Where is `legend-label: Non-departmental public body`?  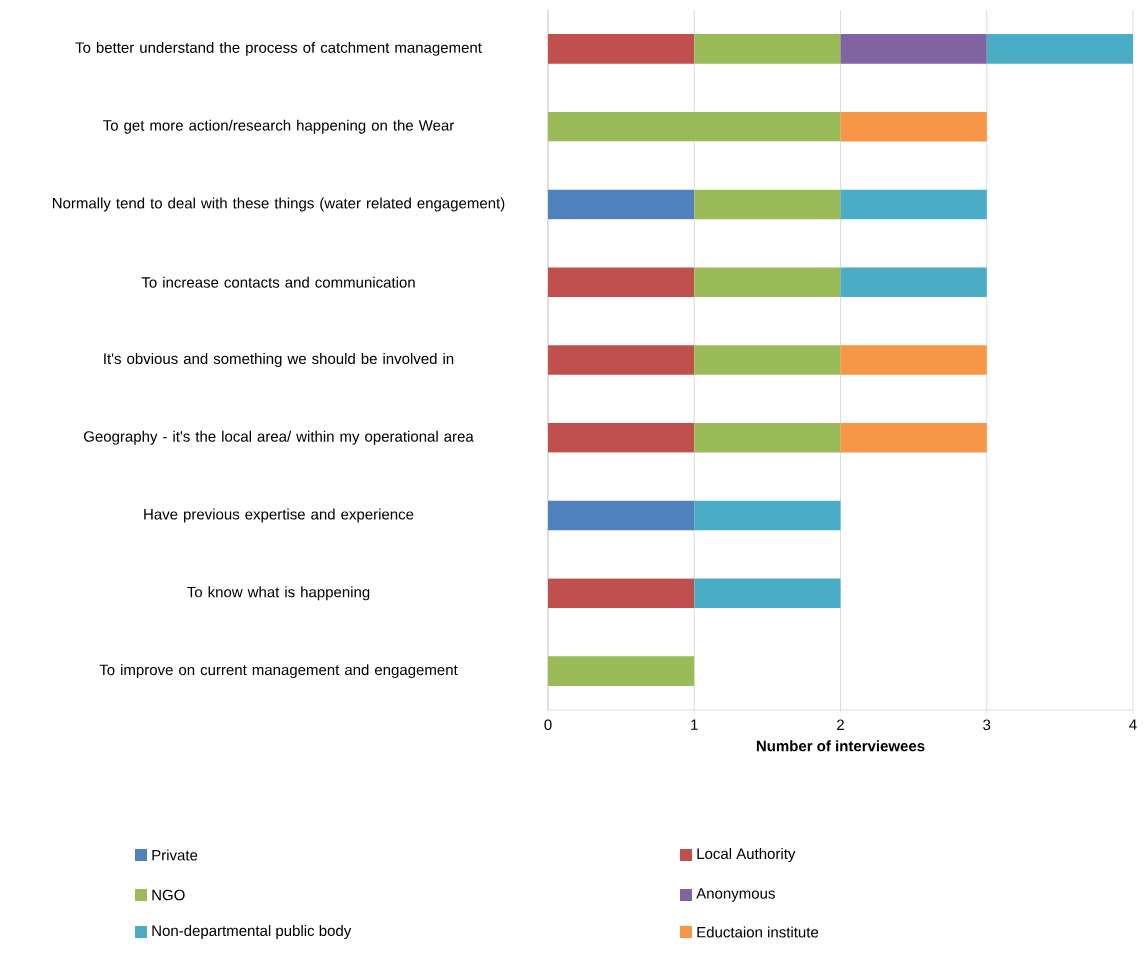 legend-label: Non-departmental public body is located at coordinates (252, 932).